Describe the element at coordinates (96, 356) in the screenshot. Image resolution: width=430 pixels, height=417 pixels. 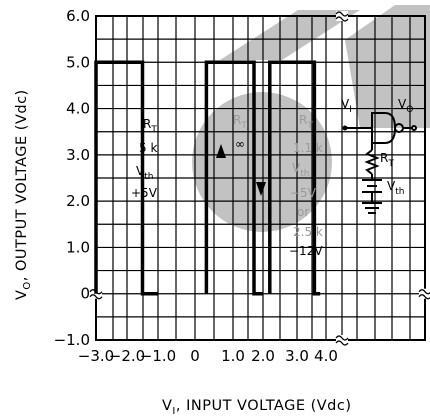
I see `x-tick-label: −3.0` at that location.